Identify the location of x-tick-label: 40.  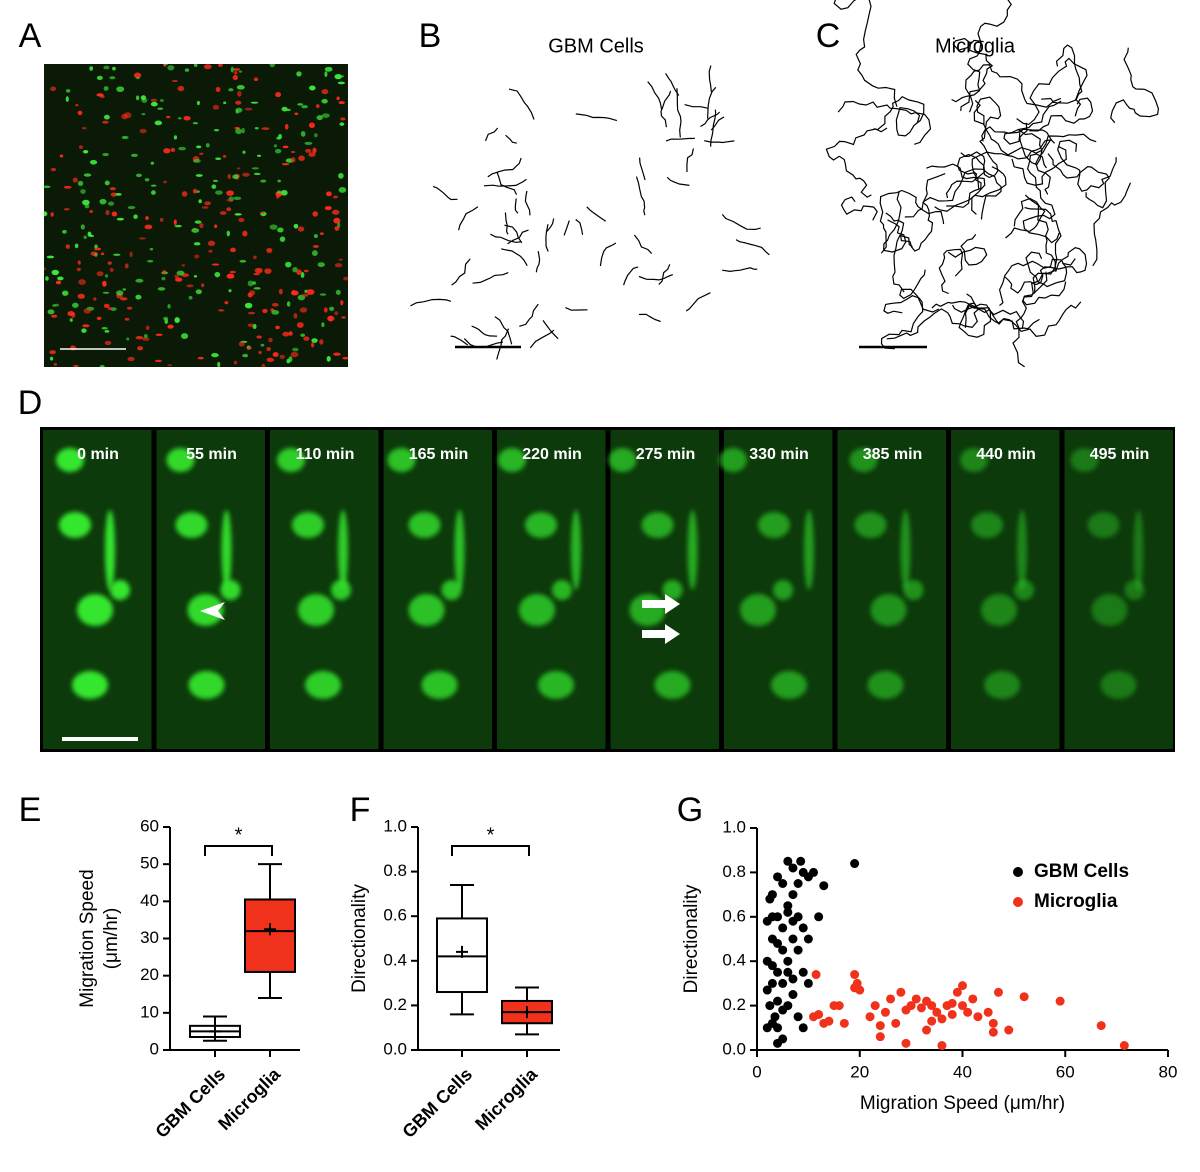
(962, 1071).